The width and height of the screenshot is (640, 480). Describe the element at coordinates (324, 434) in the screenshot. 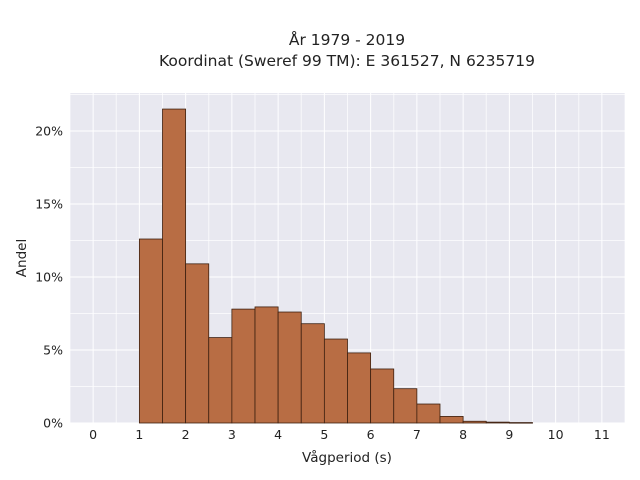

I see `x-tick-label: 5` at that location.